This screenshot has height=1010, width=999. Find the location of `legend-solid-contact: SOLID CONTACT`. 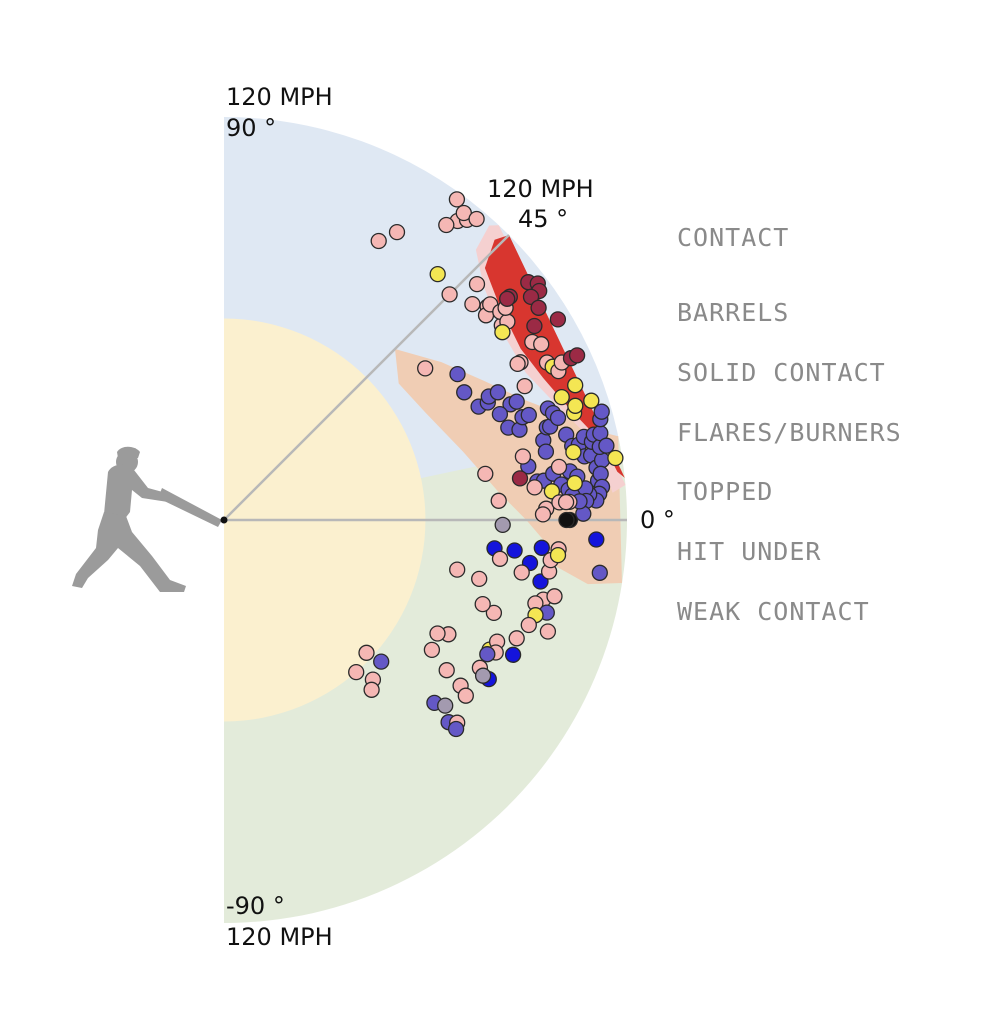

legend-solid-contact: SOLID CONTACT is located at coordinates (781, 372).